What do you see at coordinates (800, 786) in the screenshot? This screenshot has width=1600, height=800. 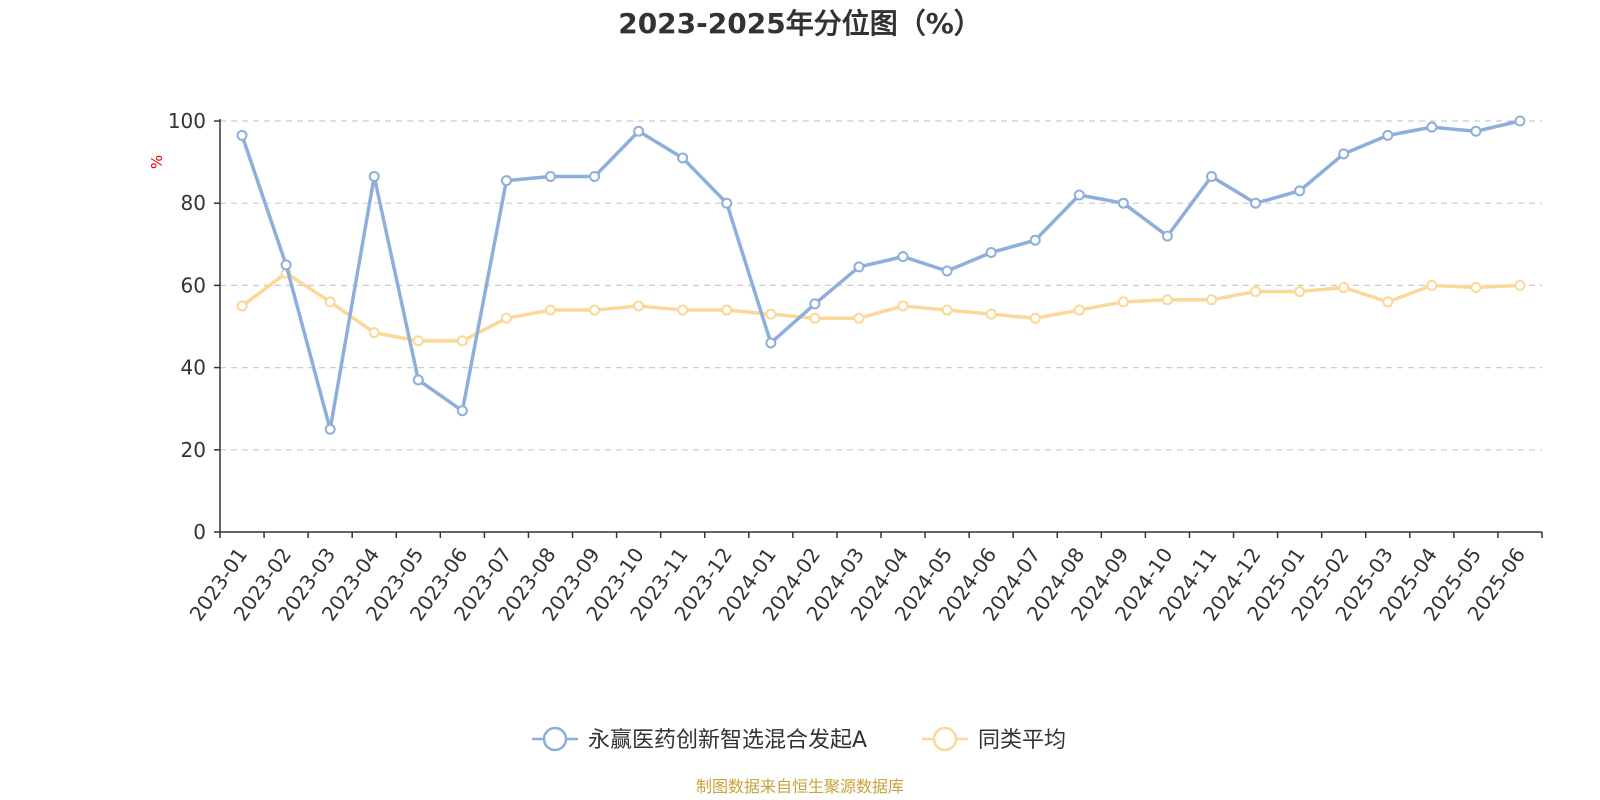 I see `source-note: 制图数据来自恒生聚源数据库` at bounding box center [800, 786].